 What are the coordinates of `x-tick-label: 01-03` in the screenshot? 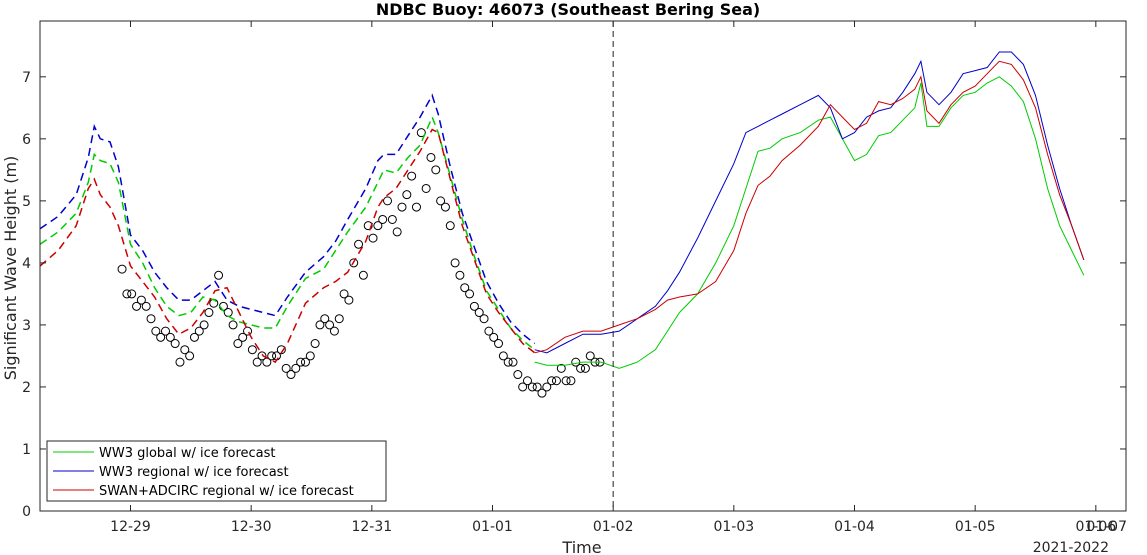 It's located at (733, 527).